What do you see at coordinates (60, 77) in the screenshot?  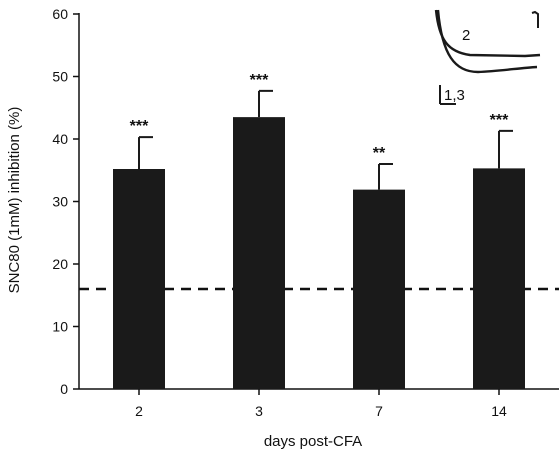 I see `y-tick-label: 50` at bounding box center [60, 77].